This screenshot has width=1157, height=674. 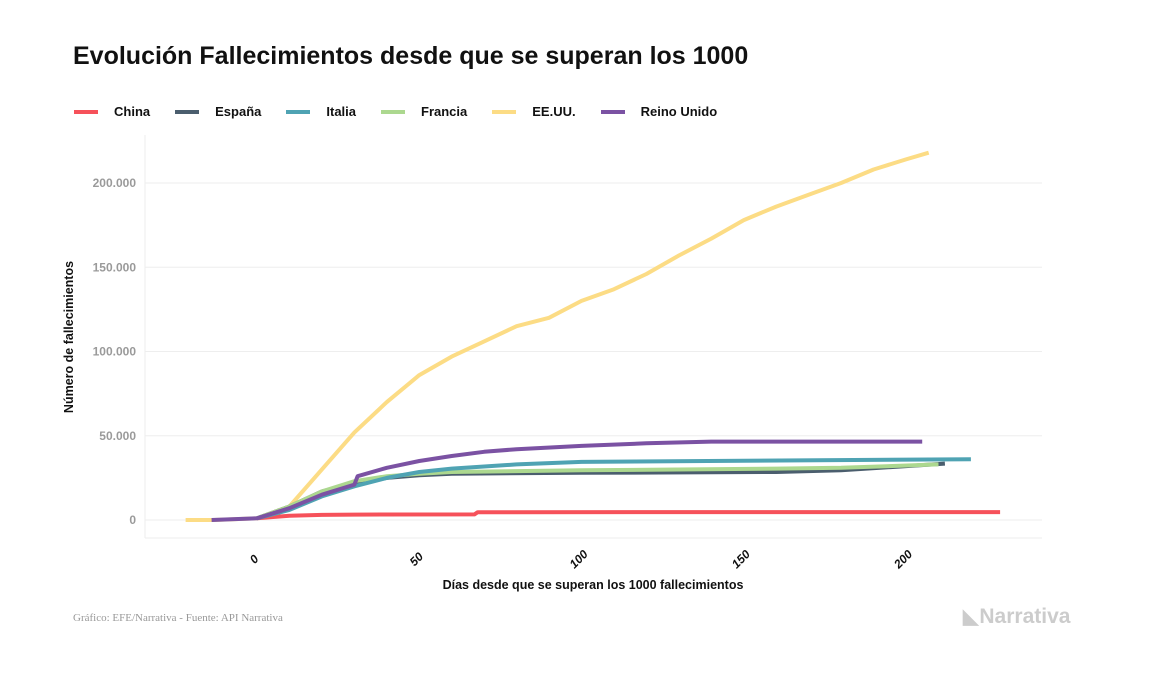 What do you see at coordinates (115, 267) in the screenshot?
I see `y-tick-label: 150.000` at bounding box center [115, 267].